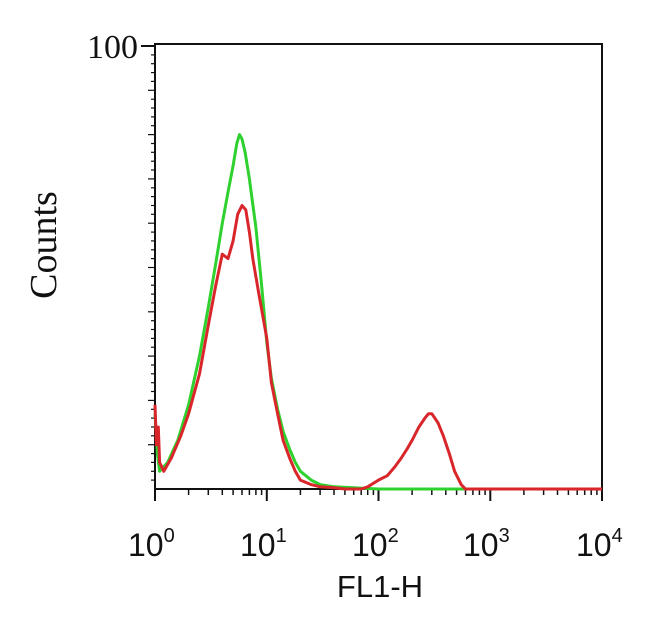 Image resolution: width=650 pixels, height=622 pixels. I want to click on x-tick-label-10e1: 10¹, so click(263, 544).